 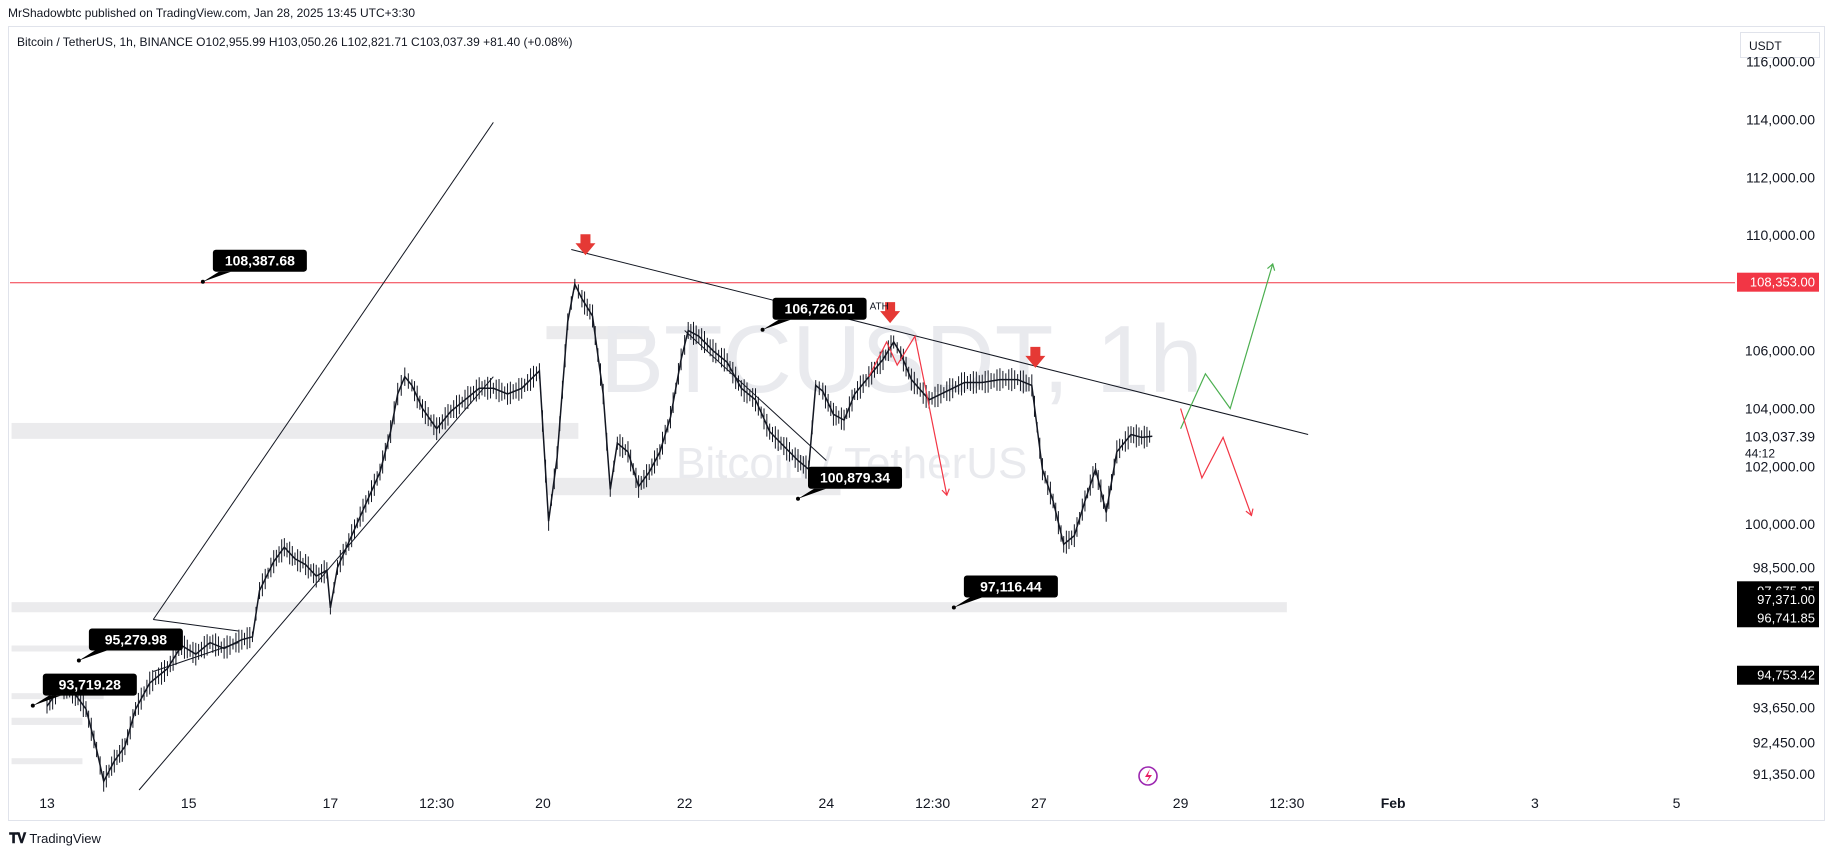 I want to click on callout-3: 97,116.44, so click(x=1004, y=592).